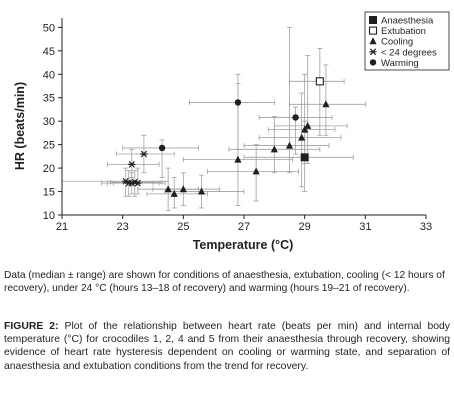 The height and width of the screenshot is (402, 454). I want to click on y-tick-label: 10, so click(49, 216).